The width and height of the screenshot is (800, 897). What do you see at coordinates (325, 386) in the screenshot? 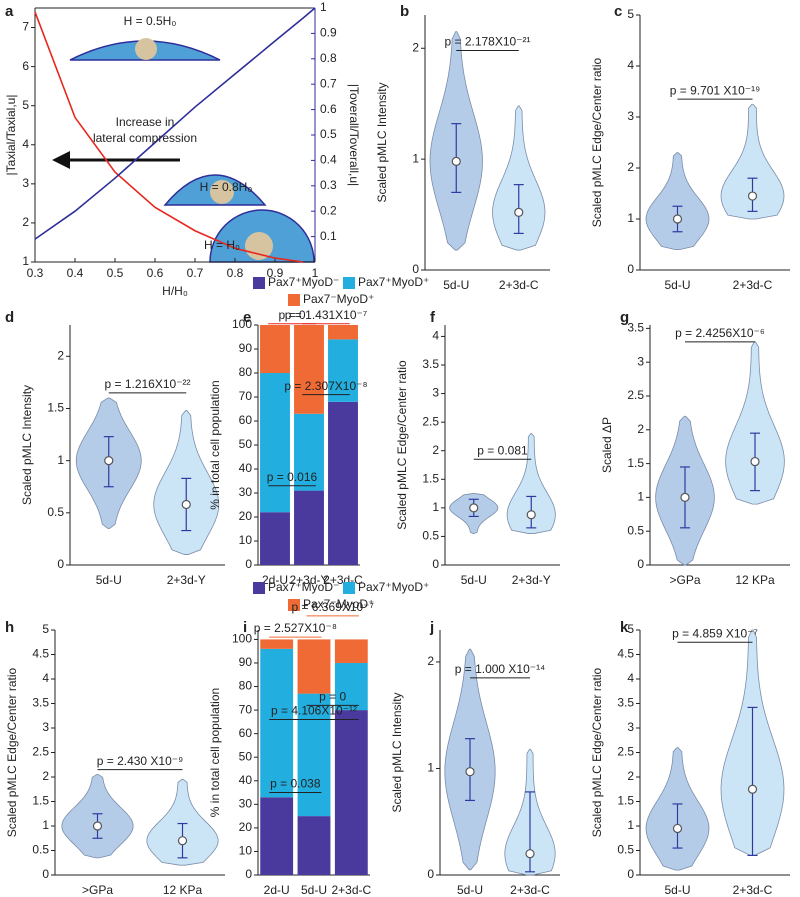
I see `p-value: p = 2.307X10⁻⁸` at bounding box center [325, 386].